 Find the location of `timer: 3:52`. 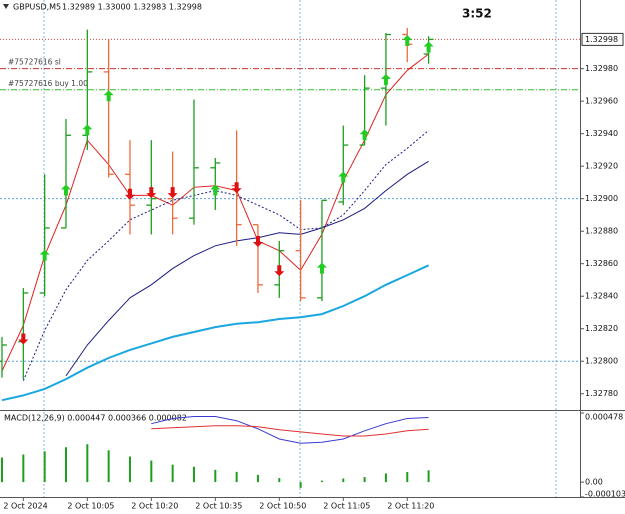

timer: 3:52 is located at coordinates (477, 14).